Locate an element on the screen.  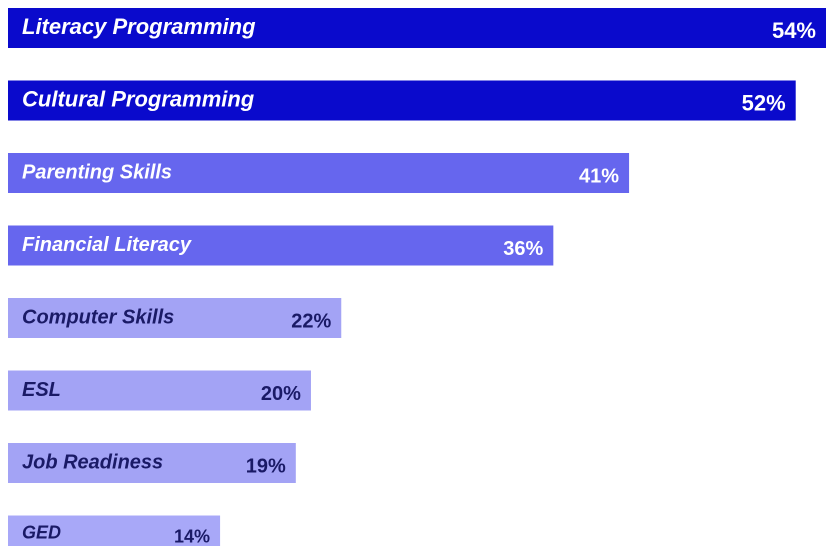
value-label: 19% is located at coordinates (266, 466).